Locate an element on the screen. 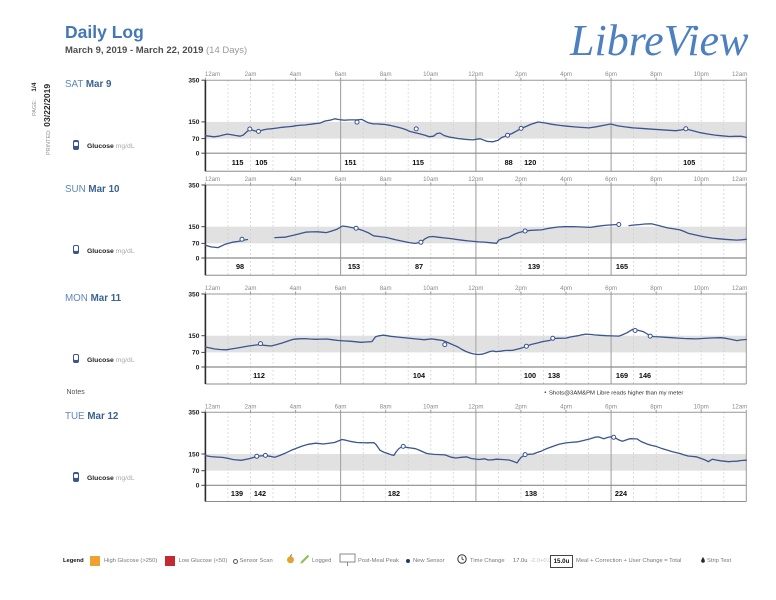  svg-text: 87 is located at coordinates (419, 266).